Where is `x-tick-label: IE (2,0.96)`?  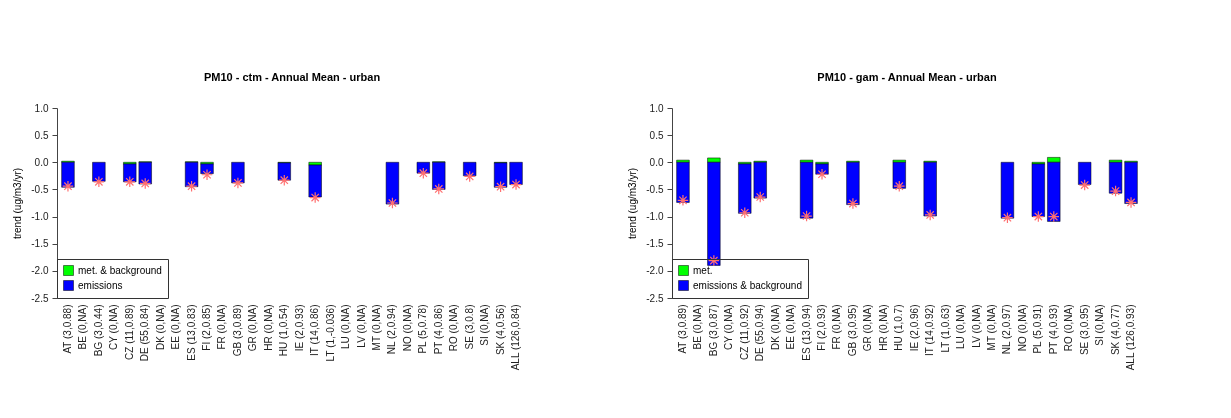
x-tick-label: IE (2,0.96) is located at coordinates (914, 328).